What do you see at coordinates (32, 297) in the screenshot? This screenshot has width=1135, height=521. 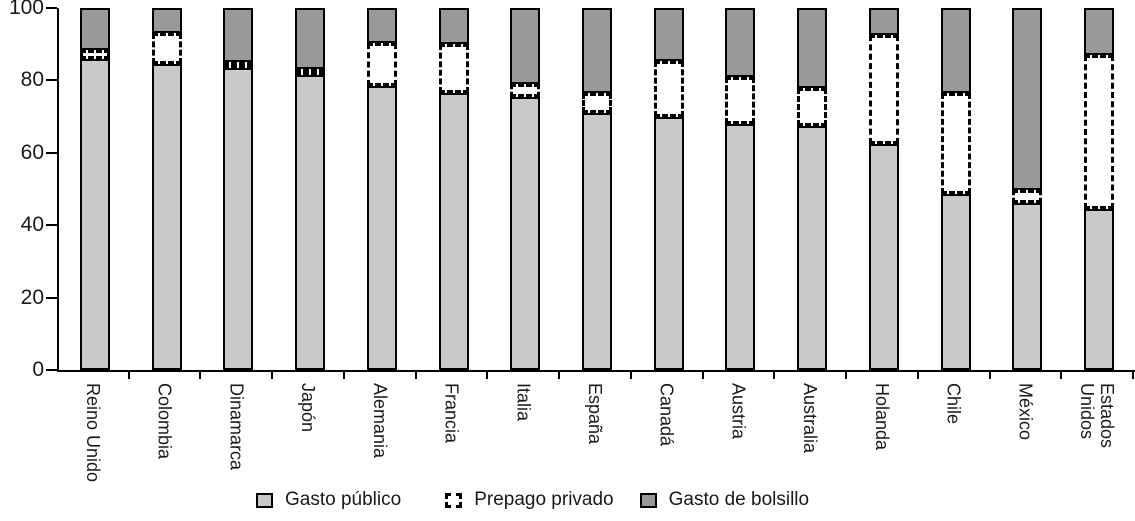 I see `y-tick-label: 20` at bounding box center [32, 297].